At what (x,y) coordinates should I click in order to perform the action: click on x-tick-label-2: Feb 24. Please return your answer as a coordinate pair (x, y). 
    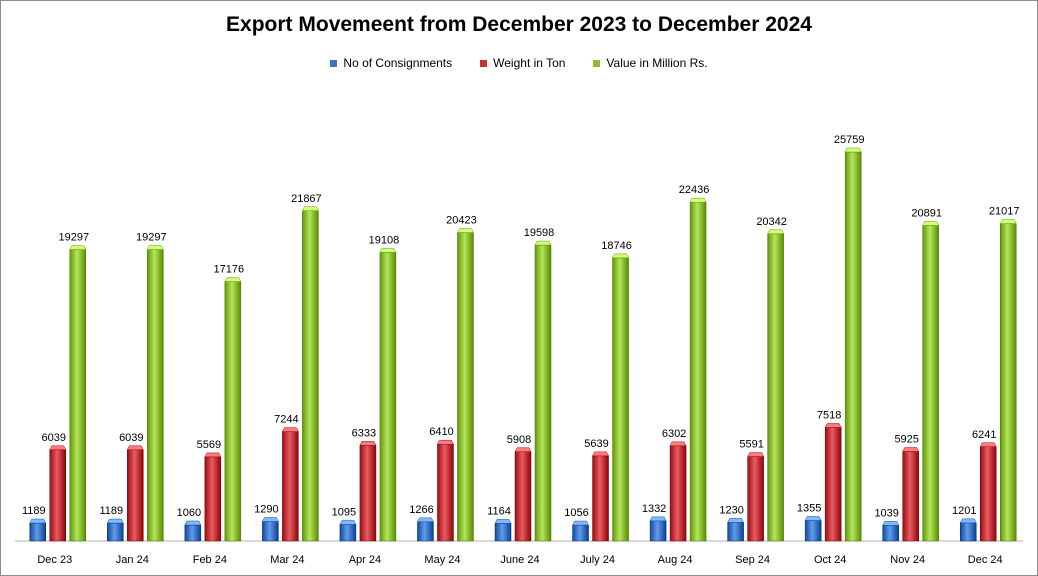
    Looking at the image, I should click on (210, 560).